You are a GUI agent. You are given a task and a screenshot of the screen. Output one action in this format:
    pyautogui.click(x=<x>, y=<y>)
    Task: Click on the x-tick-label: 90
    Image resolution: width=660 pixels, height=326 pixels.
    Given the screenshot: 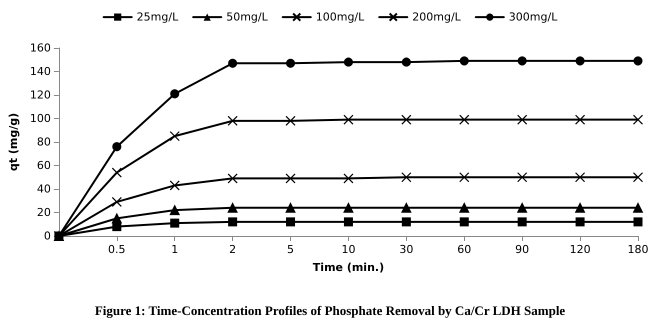 What is the action you would take?
    pyautogui.click(x=522, y=249)
    